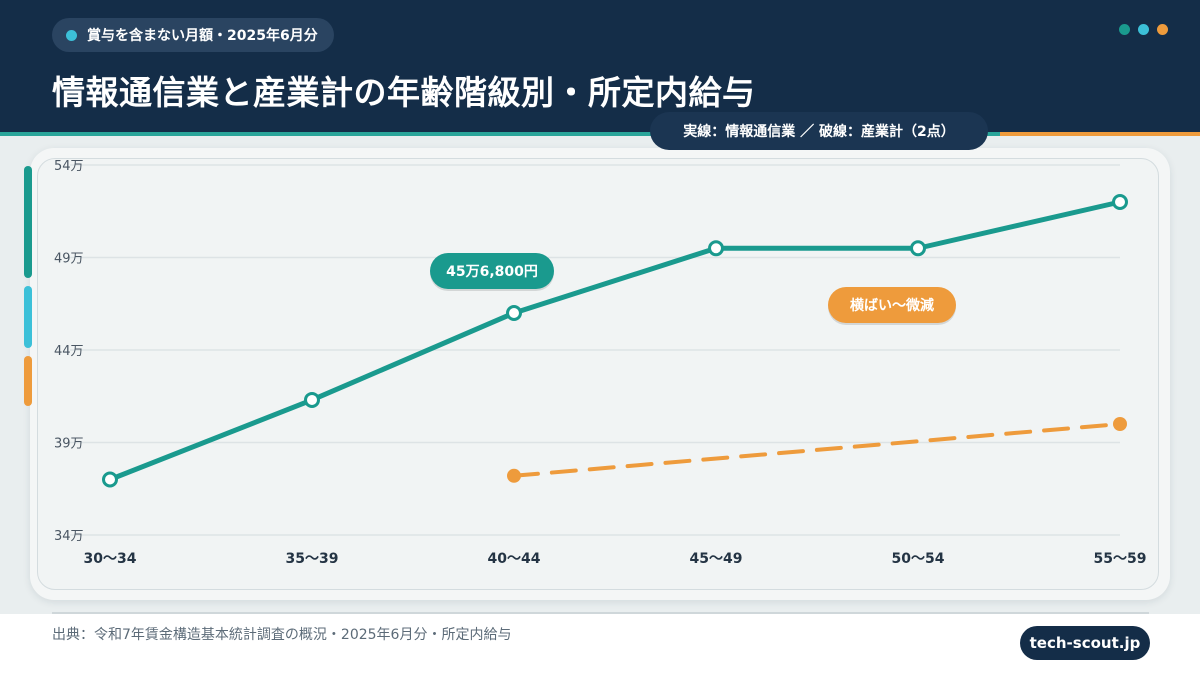  What do you see at coordinates (110, 559) in the screenshot?
I see `x-tick-label: 30〜34` at bounding box center [110, 559].